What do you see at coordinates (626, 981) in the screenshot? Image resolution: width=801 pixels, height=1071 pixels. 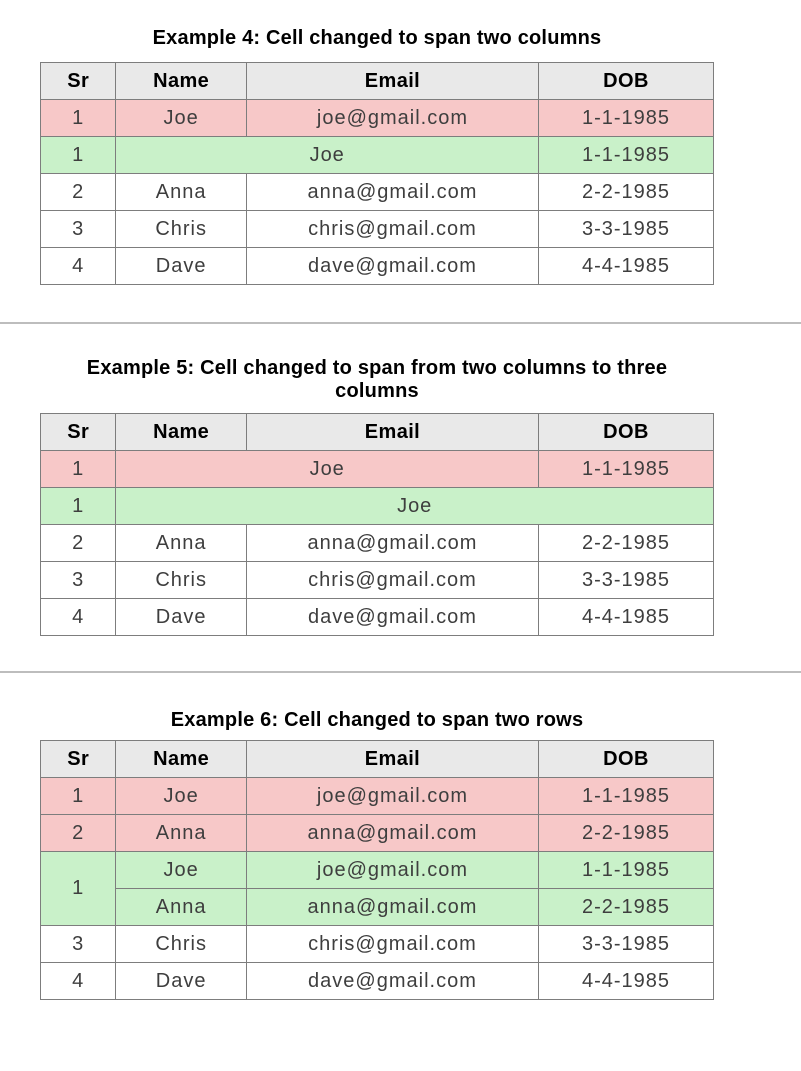 I see `table-cell: 4-4-1985` at bounding box center [626, 981].